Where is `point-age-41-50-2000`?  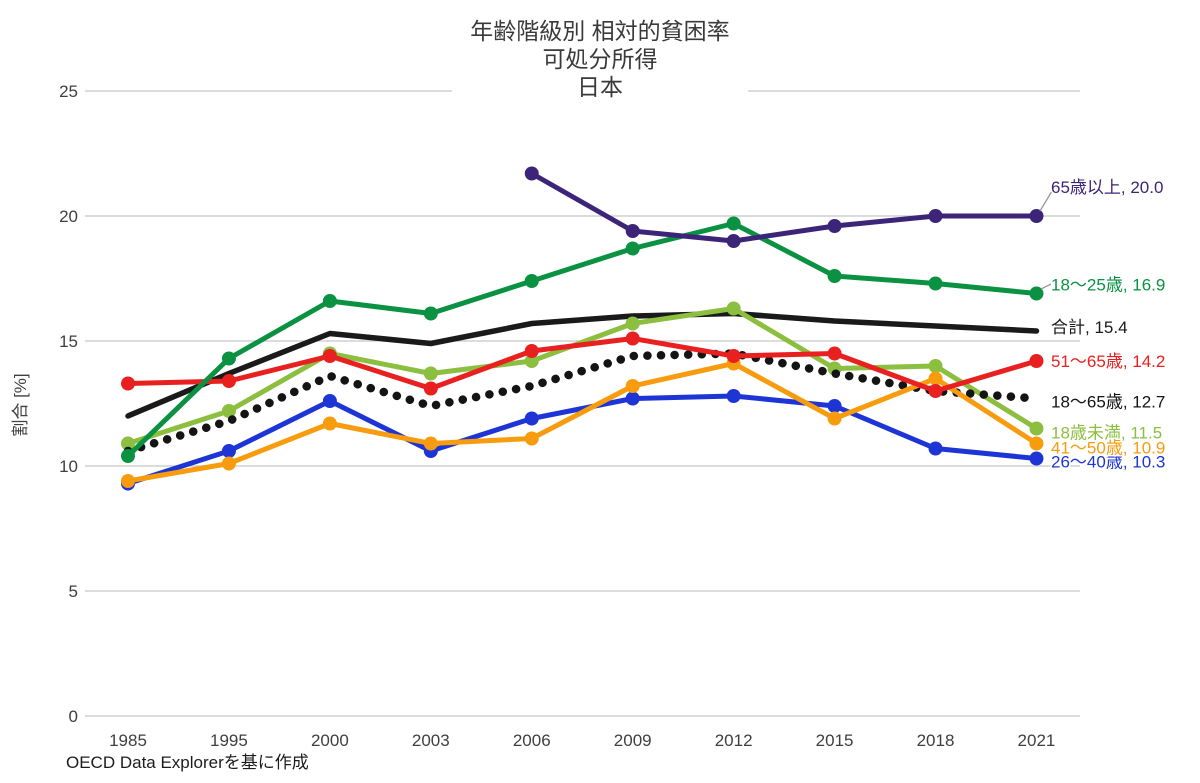 point-age-41-50-2000 is located at coordinates (329, 423).